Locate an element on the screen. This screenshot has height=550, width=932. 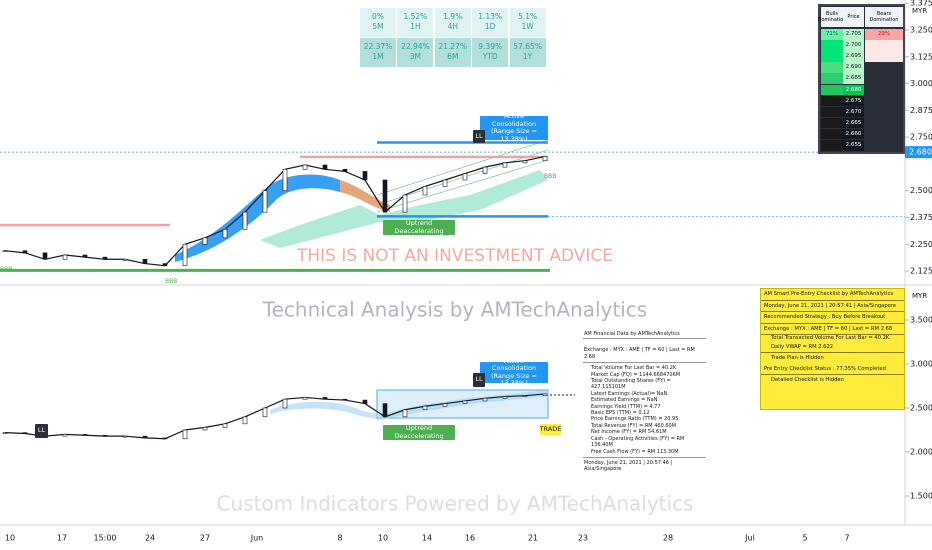
performance-period: 6M is located at coordinates (453, 56).